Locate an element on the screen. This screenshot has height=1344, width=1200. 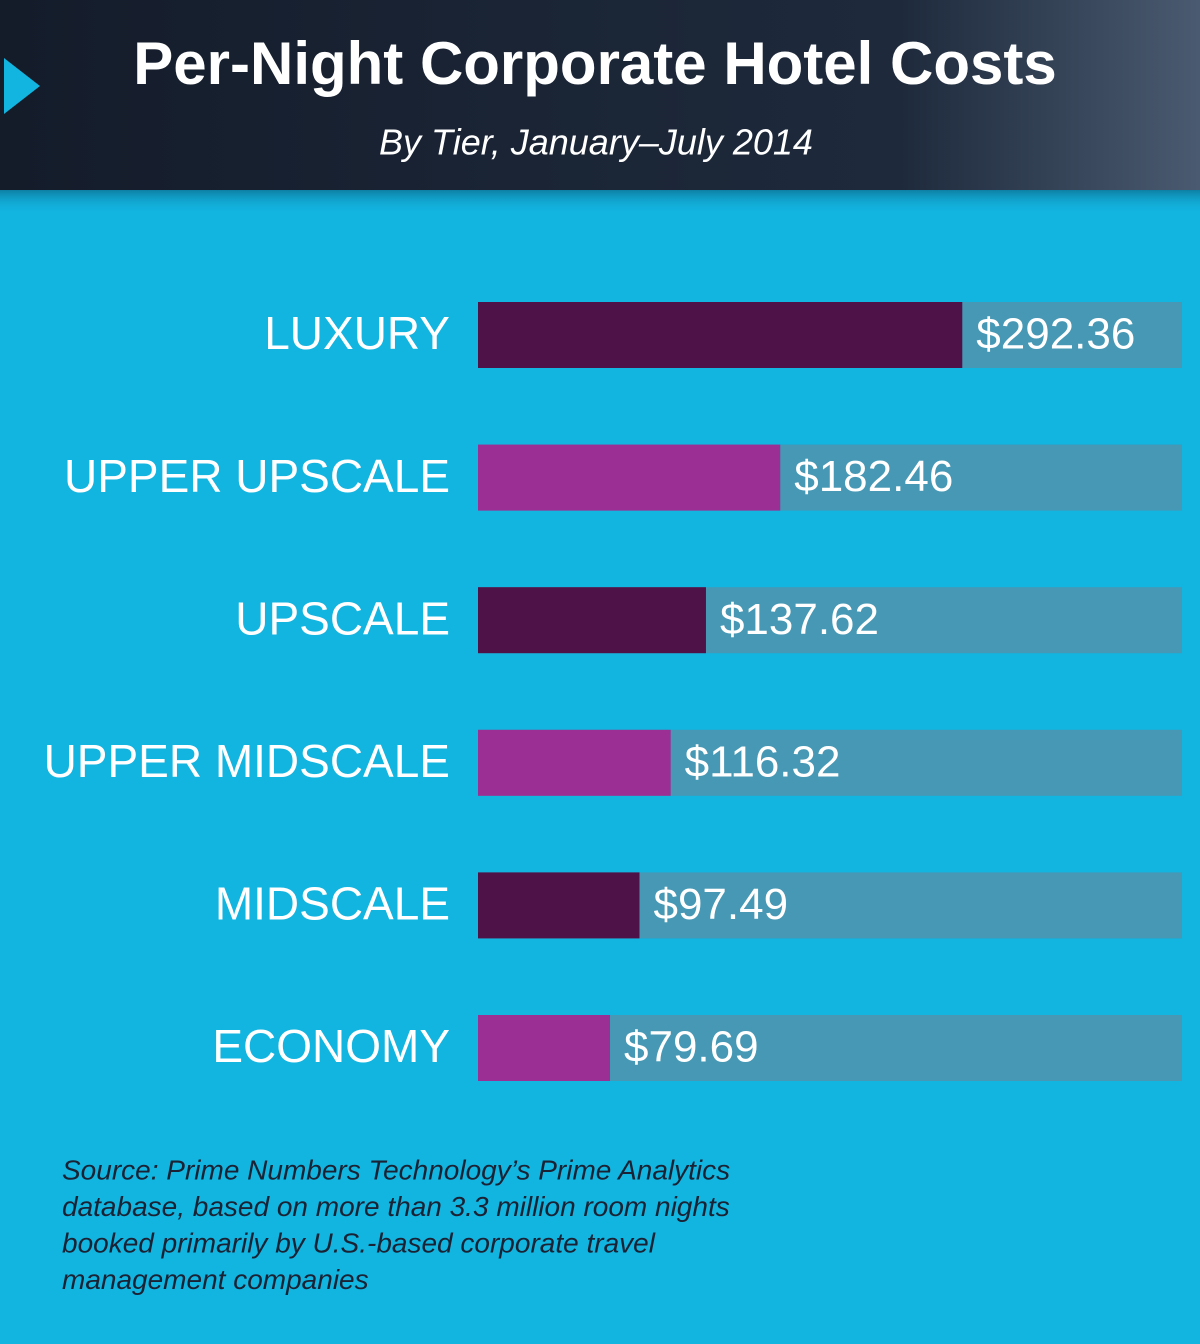
header-shadow is located at coordinates (600, 202).